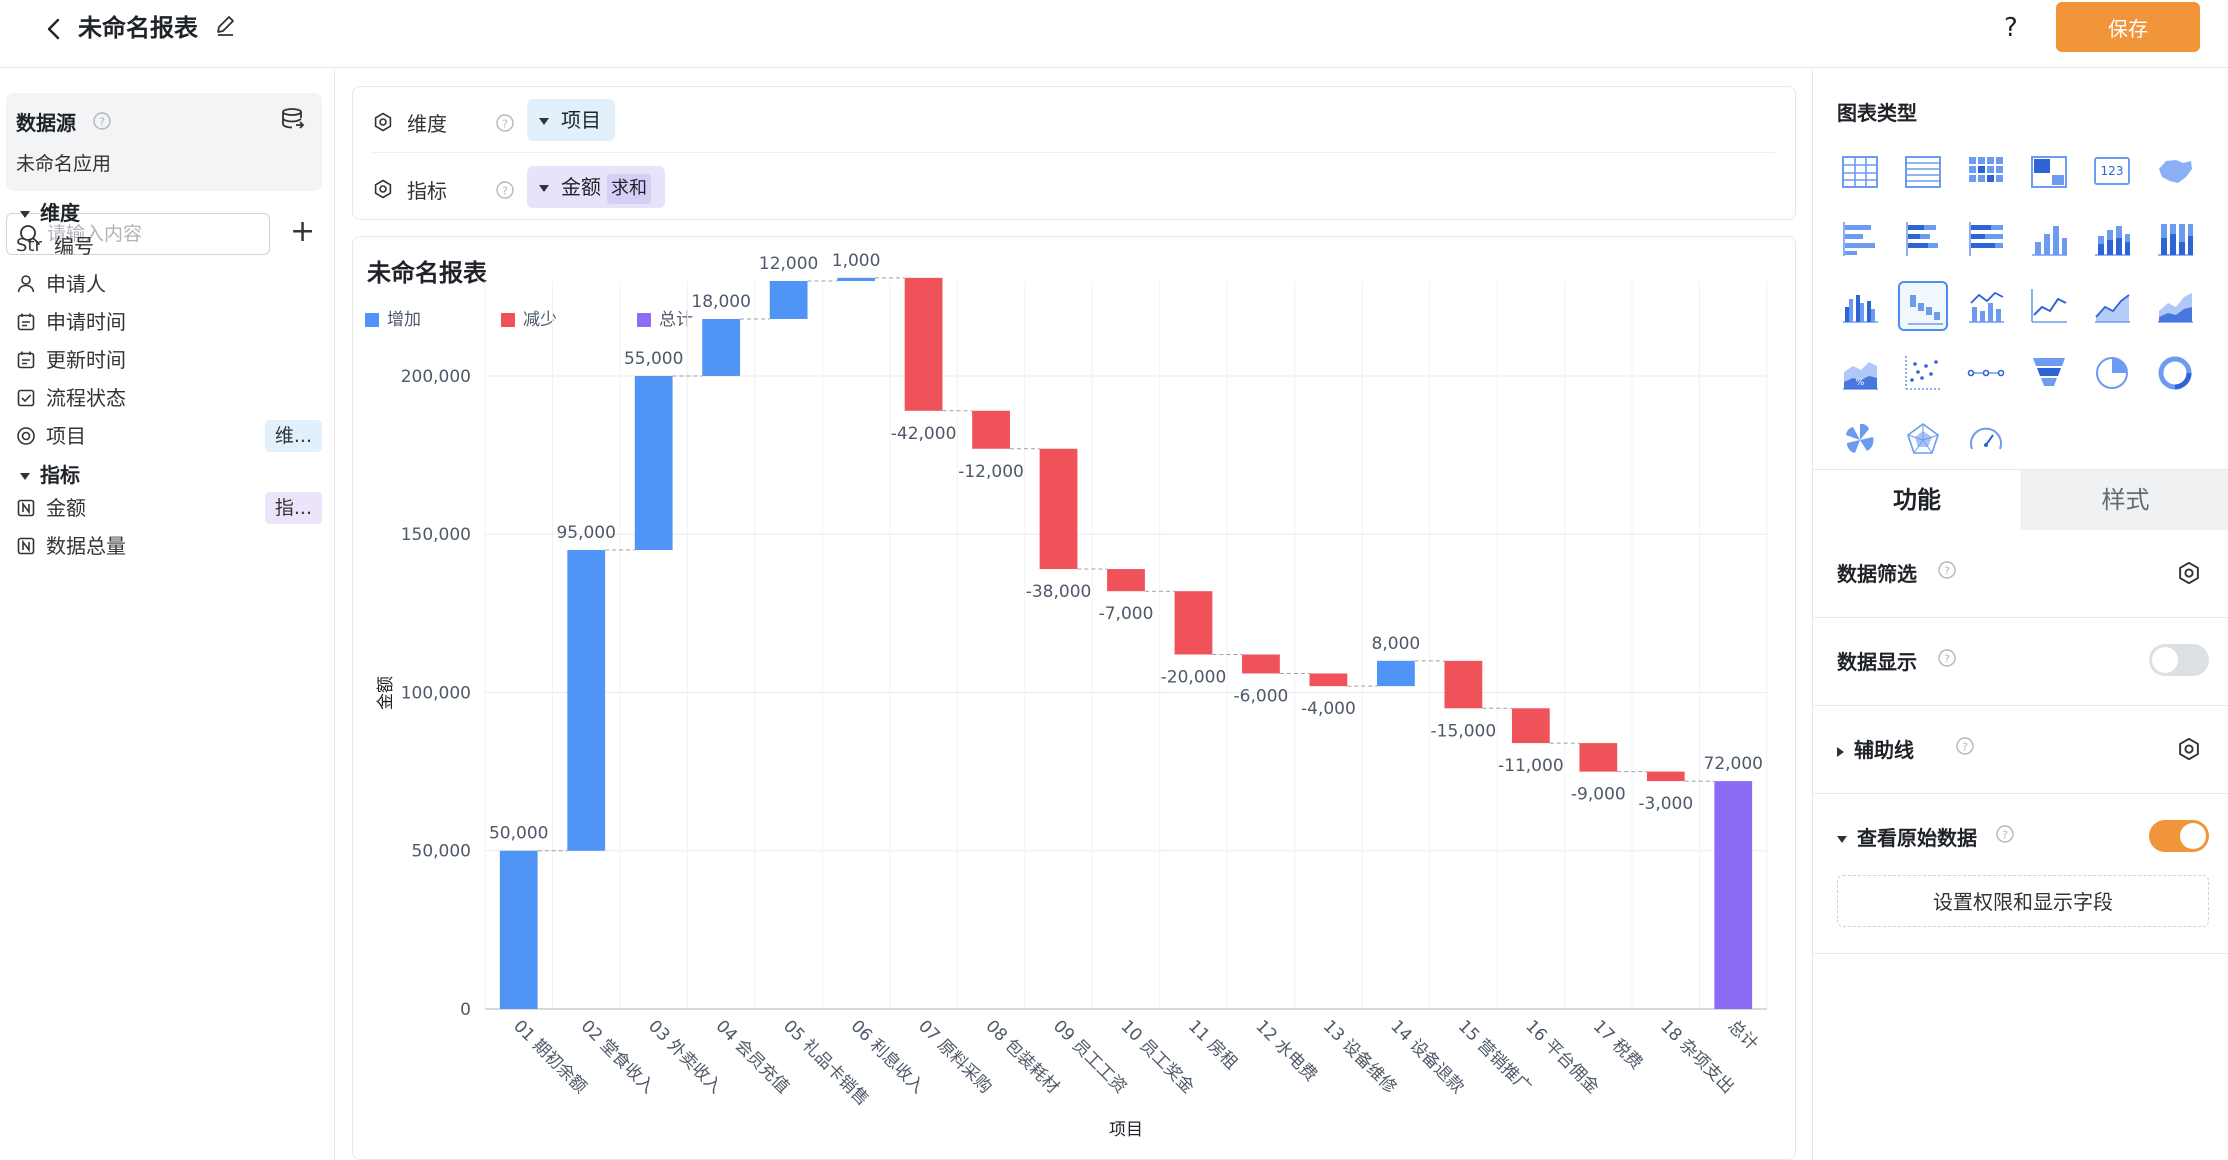 The height and width of the screenshot is (1160, 2228). Describe the element at coordinates (1986, 239) in the screenshot. I see `percent-bar-horizontal-icon` at that location.